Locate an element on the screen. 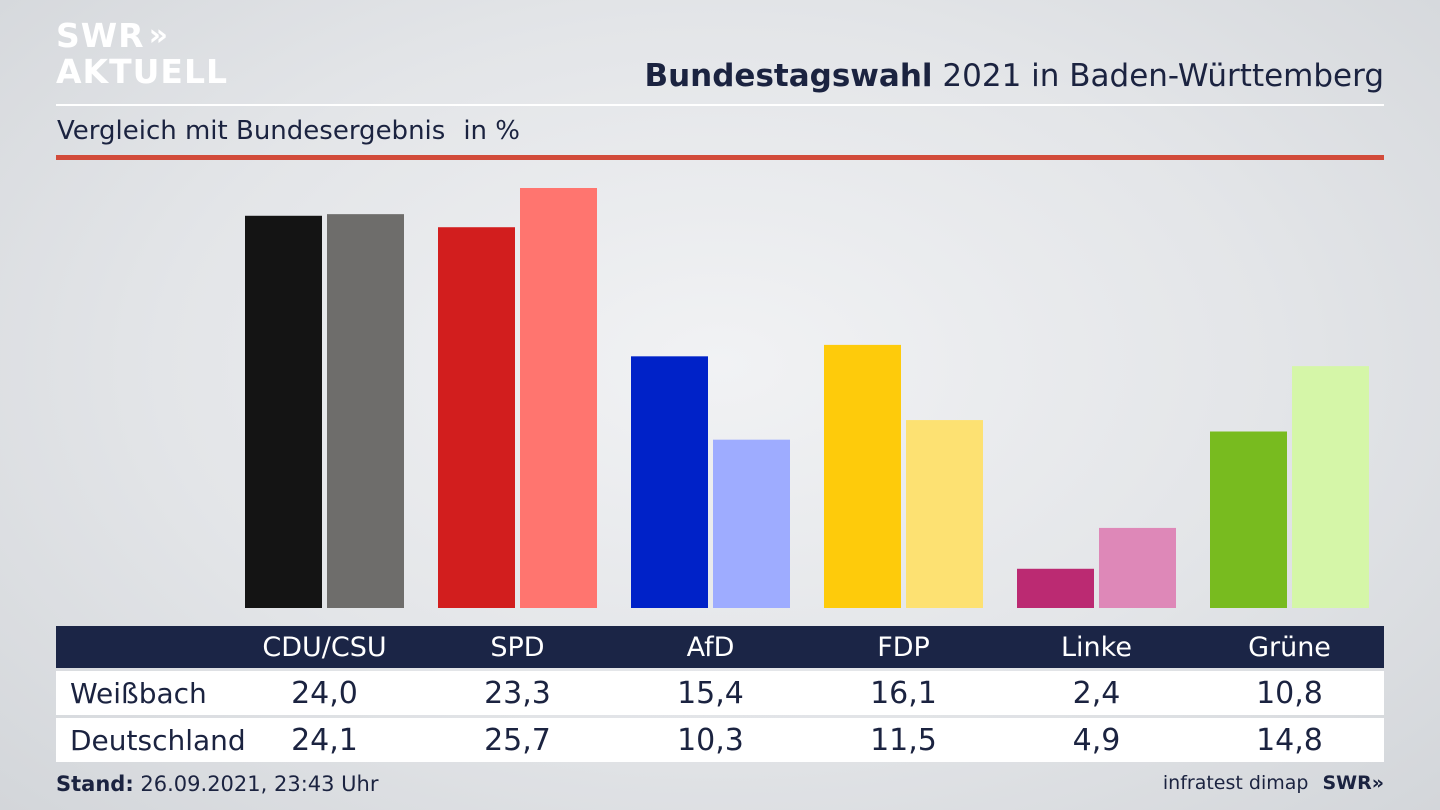 Image resolution: width=1440 pixels, height=810 pixels. table-header: CDU/CSU SPD AfD FDP Linke Grüne is located at coordinates (720, 647).